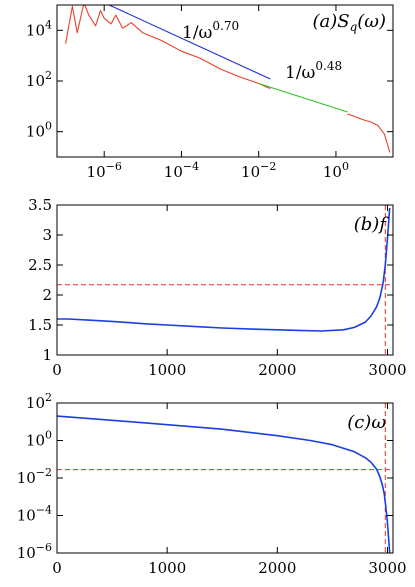 The height and width of the screenshot is (587, 415). Describe the element at coordinates (366, 422) in the screenshot. I see `panel-label: (c)ω` at that location.